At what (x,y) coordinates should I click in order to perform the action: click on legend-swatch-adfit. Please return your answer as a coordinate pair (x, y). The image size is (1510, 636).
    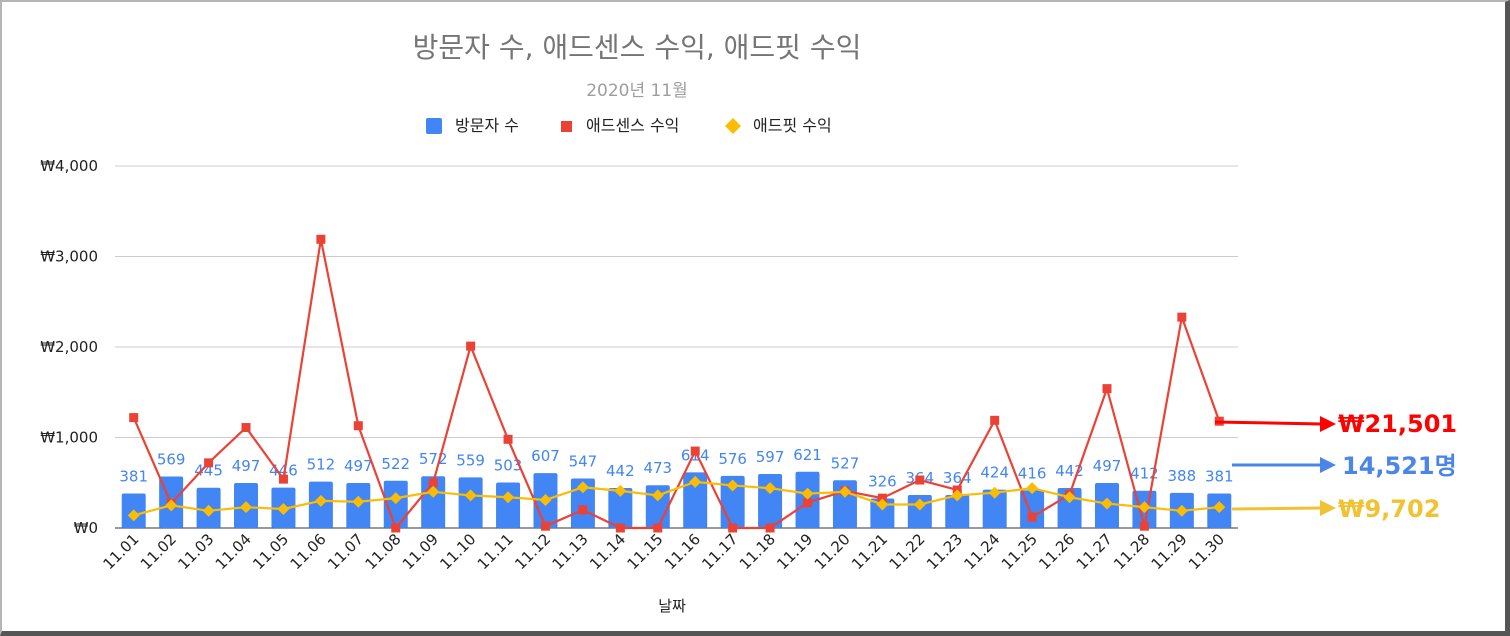
    Looking at the image, I should click on (733, 126).